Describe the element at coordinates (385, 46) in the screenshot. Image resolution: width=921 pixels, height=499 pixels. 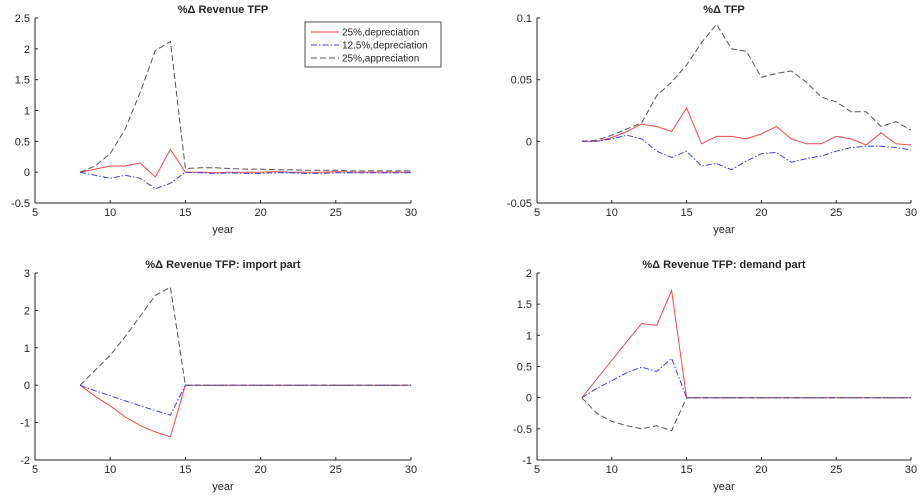
I see `legend-label-2: 12.5%,depreciation` at that location.